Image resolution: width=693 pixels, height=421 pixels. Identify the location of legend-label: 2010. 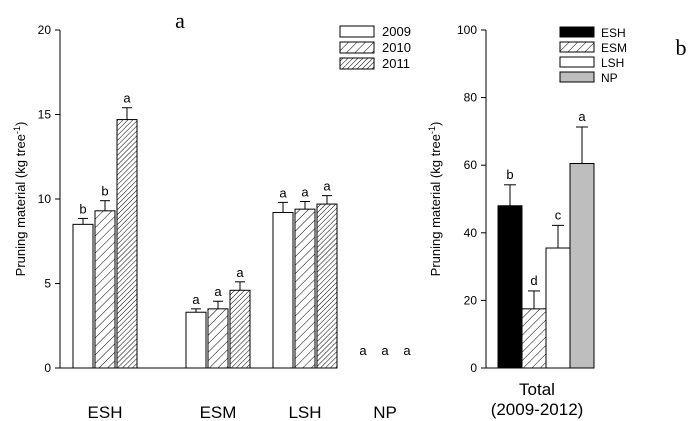
(396, 47).